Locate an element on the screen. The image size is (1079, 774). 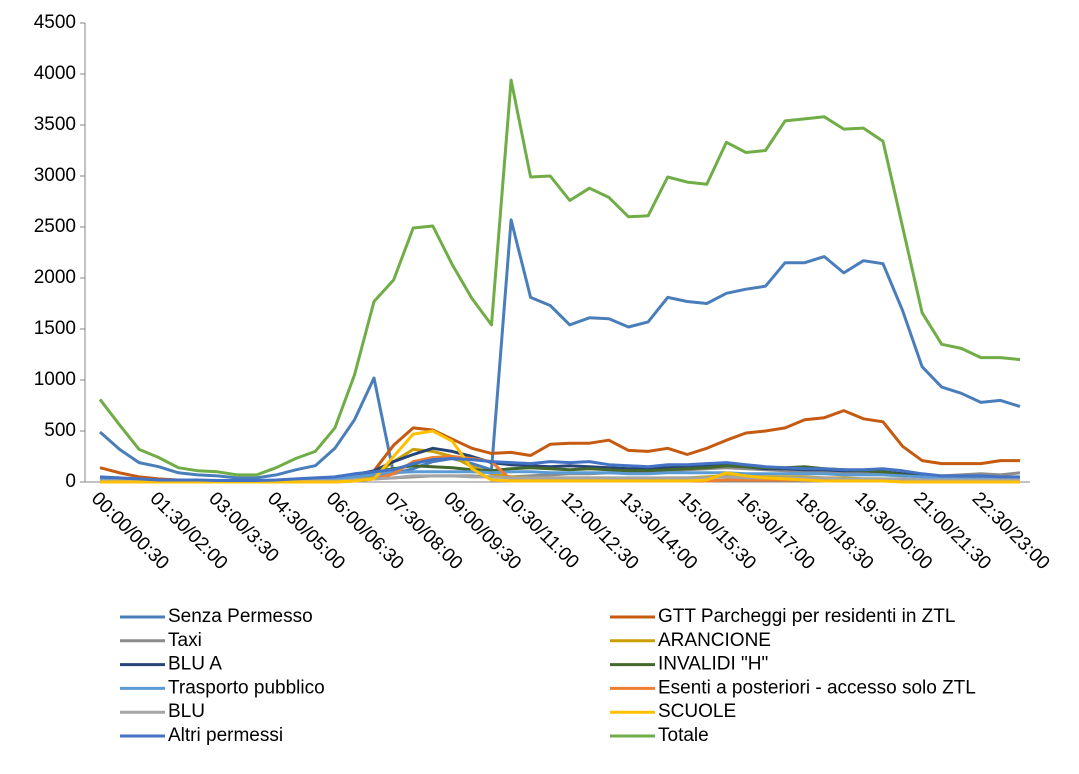
y-tick-label: 3000 is located at coordinates (55, 175).